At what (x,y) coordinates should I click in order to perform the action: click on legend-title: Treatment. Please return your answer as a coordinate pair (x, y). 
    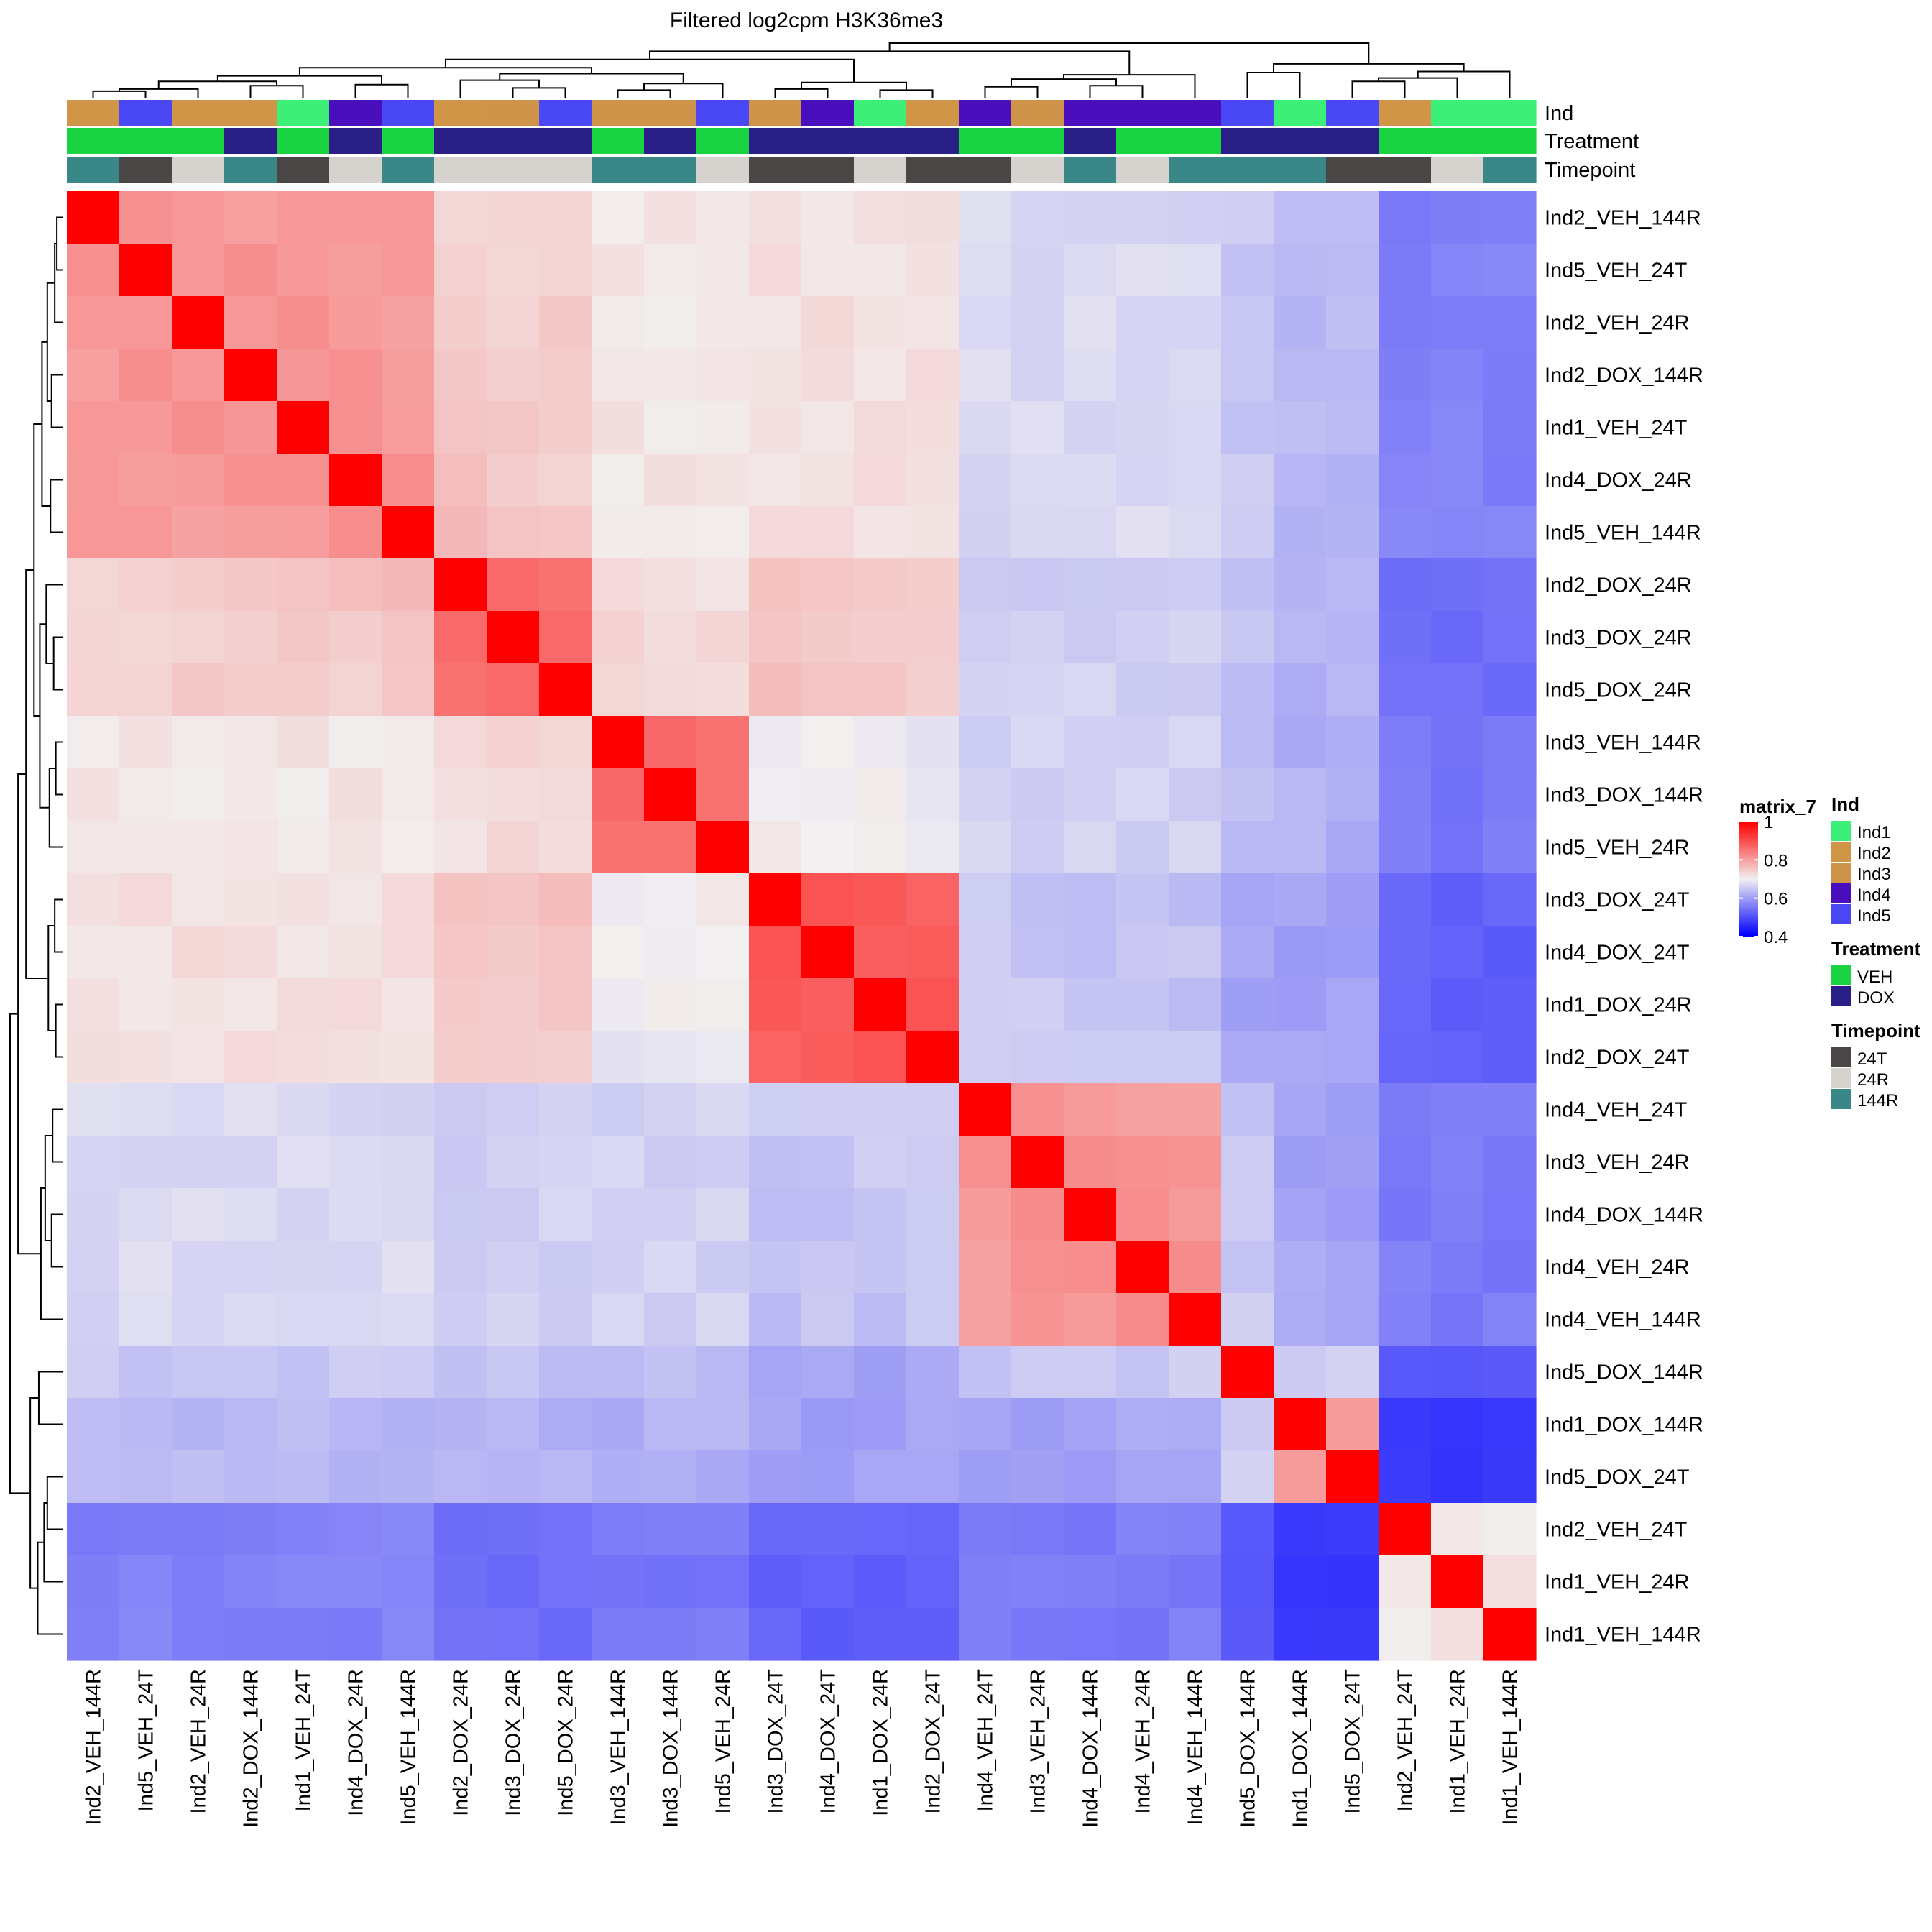
    Looking at the image, I should click on (1876, 949).